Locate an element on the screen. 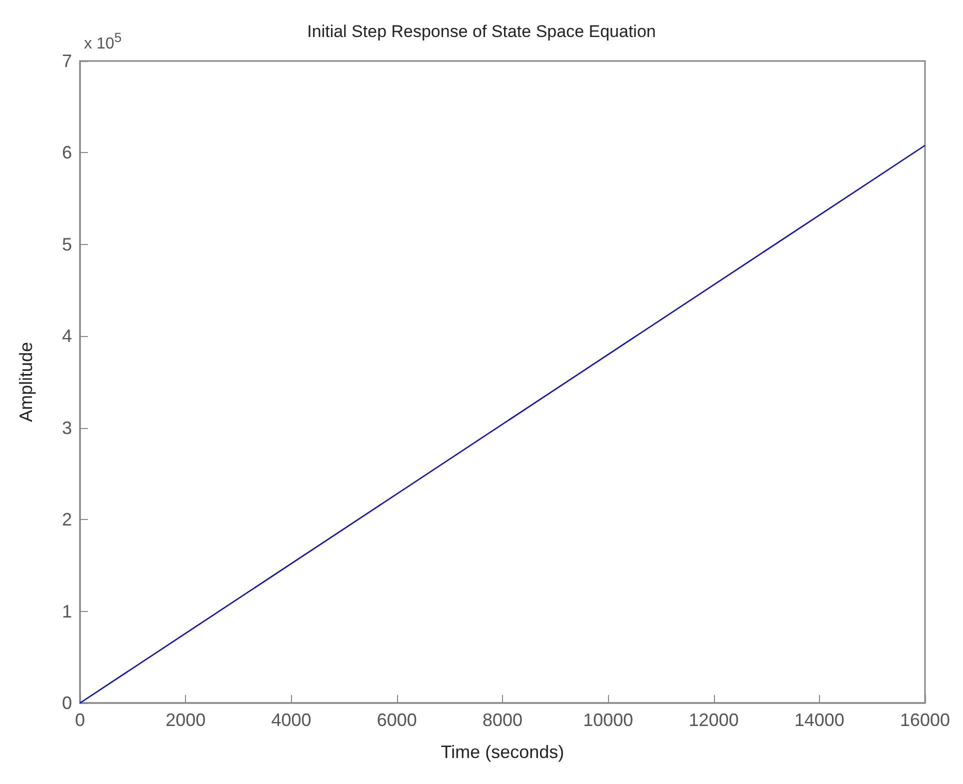  x-tick-label: 6000 is located at coordinates (396, 720).